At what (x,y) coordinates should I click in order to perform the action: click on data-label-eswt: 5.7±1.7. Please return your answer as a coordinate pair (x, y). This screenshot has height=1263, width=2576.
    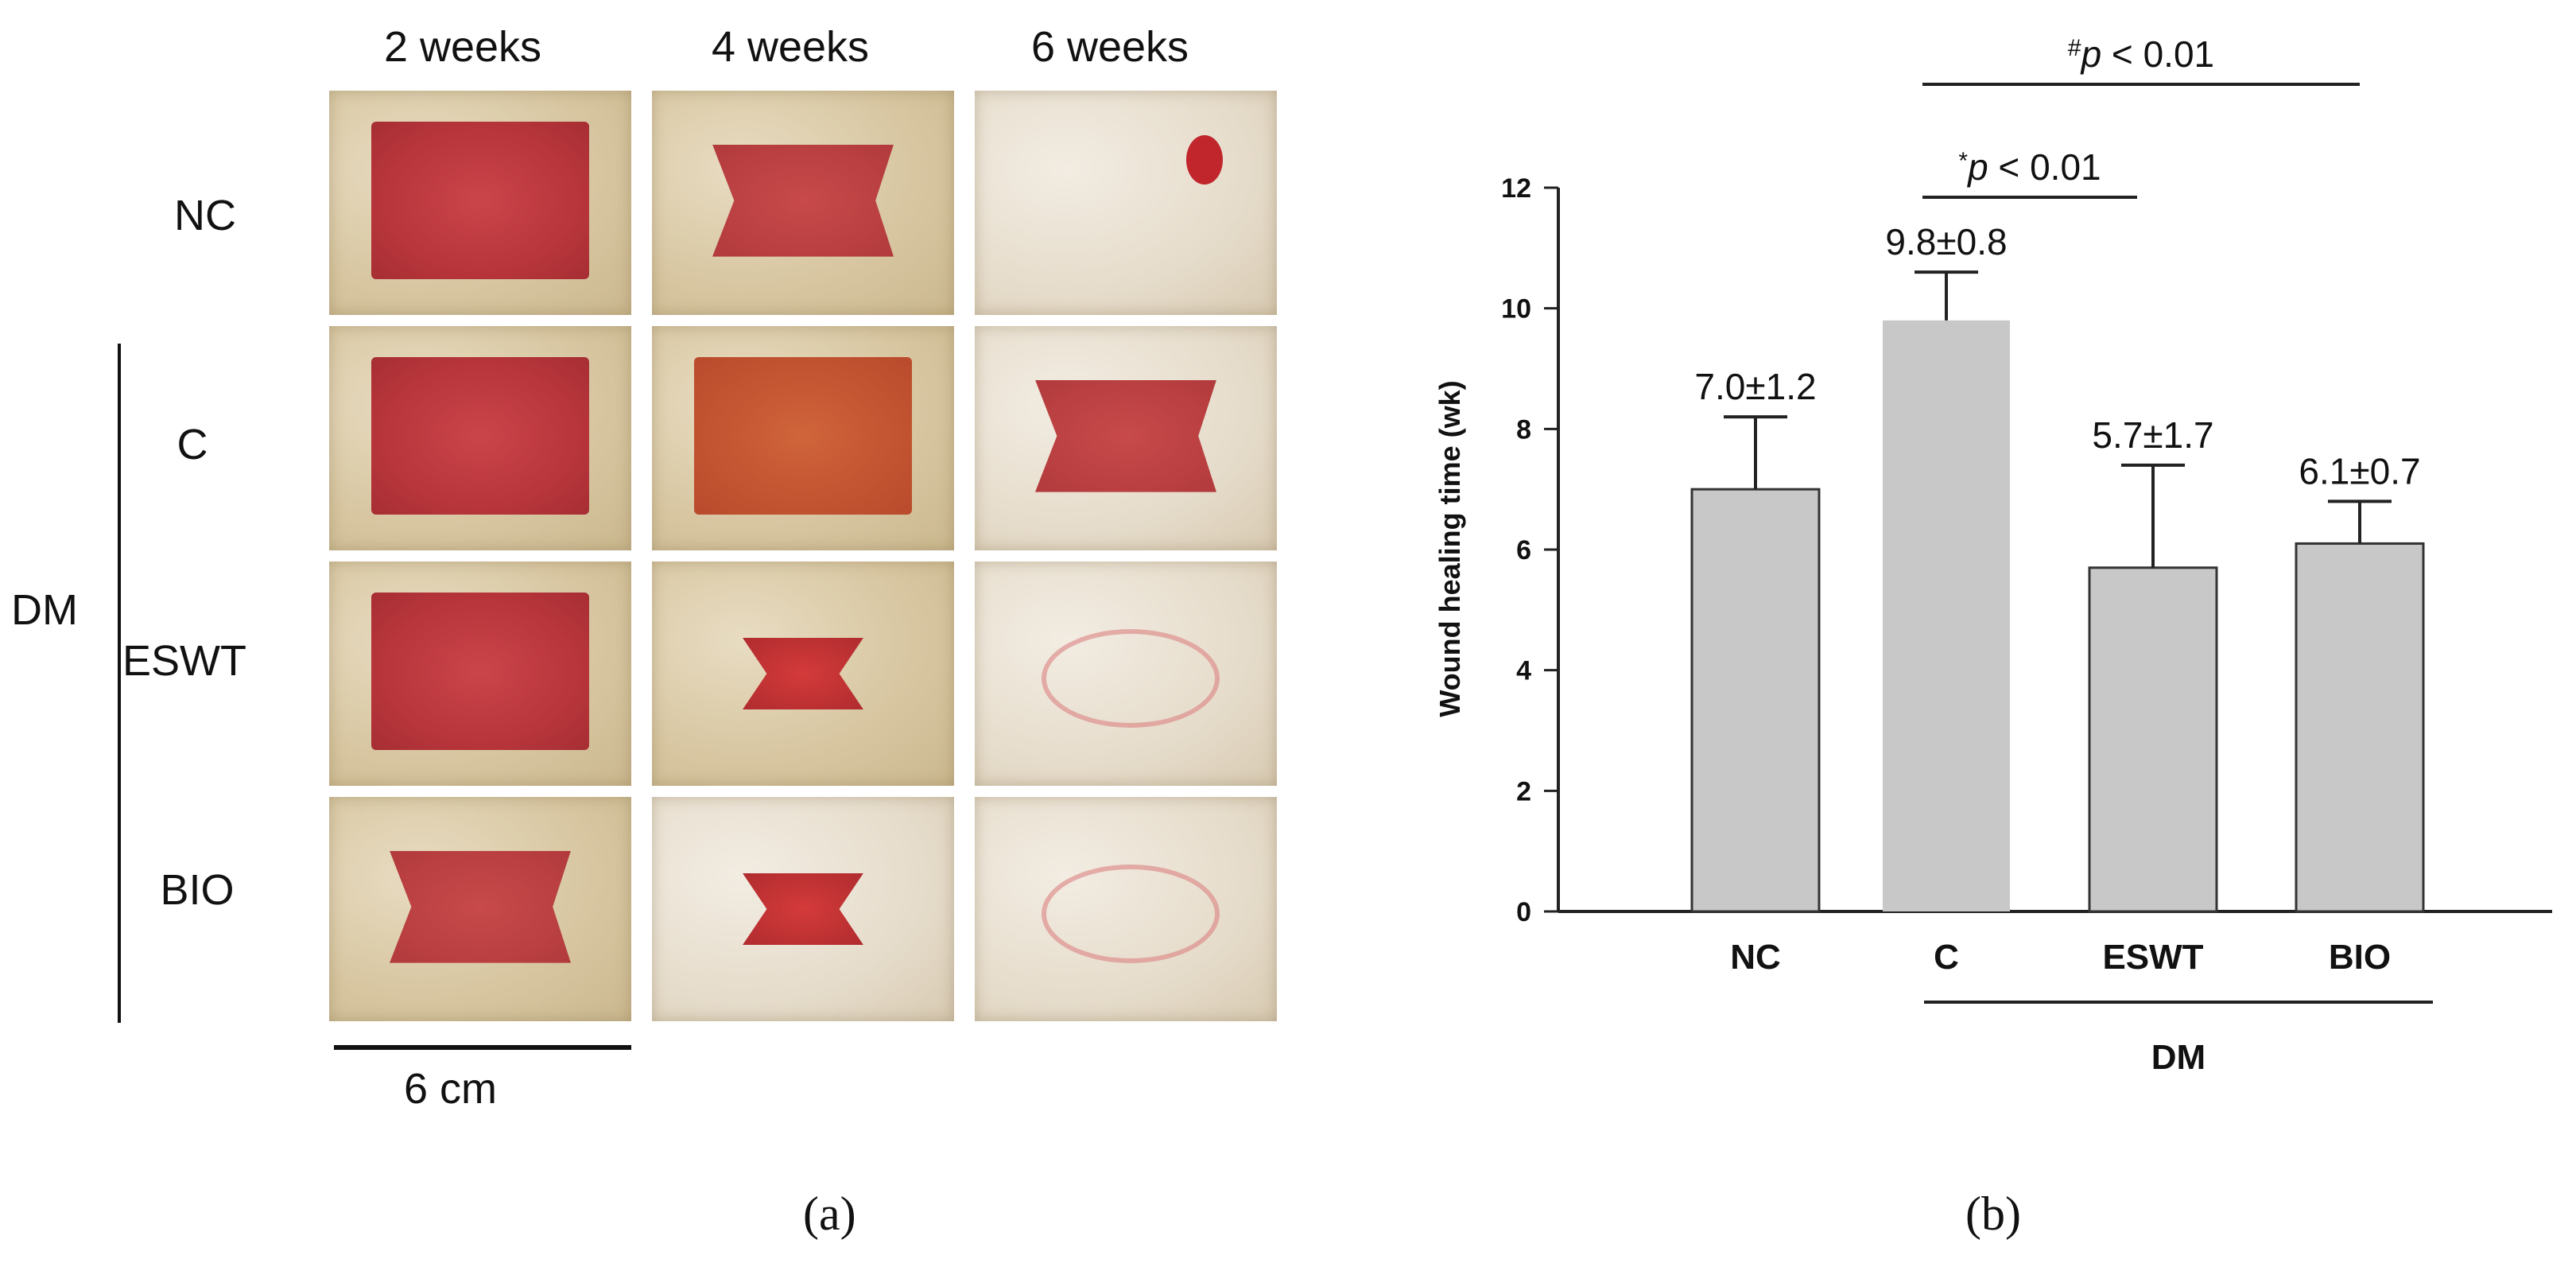
    Looking at the image, I should click on (2153, 435).